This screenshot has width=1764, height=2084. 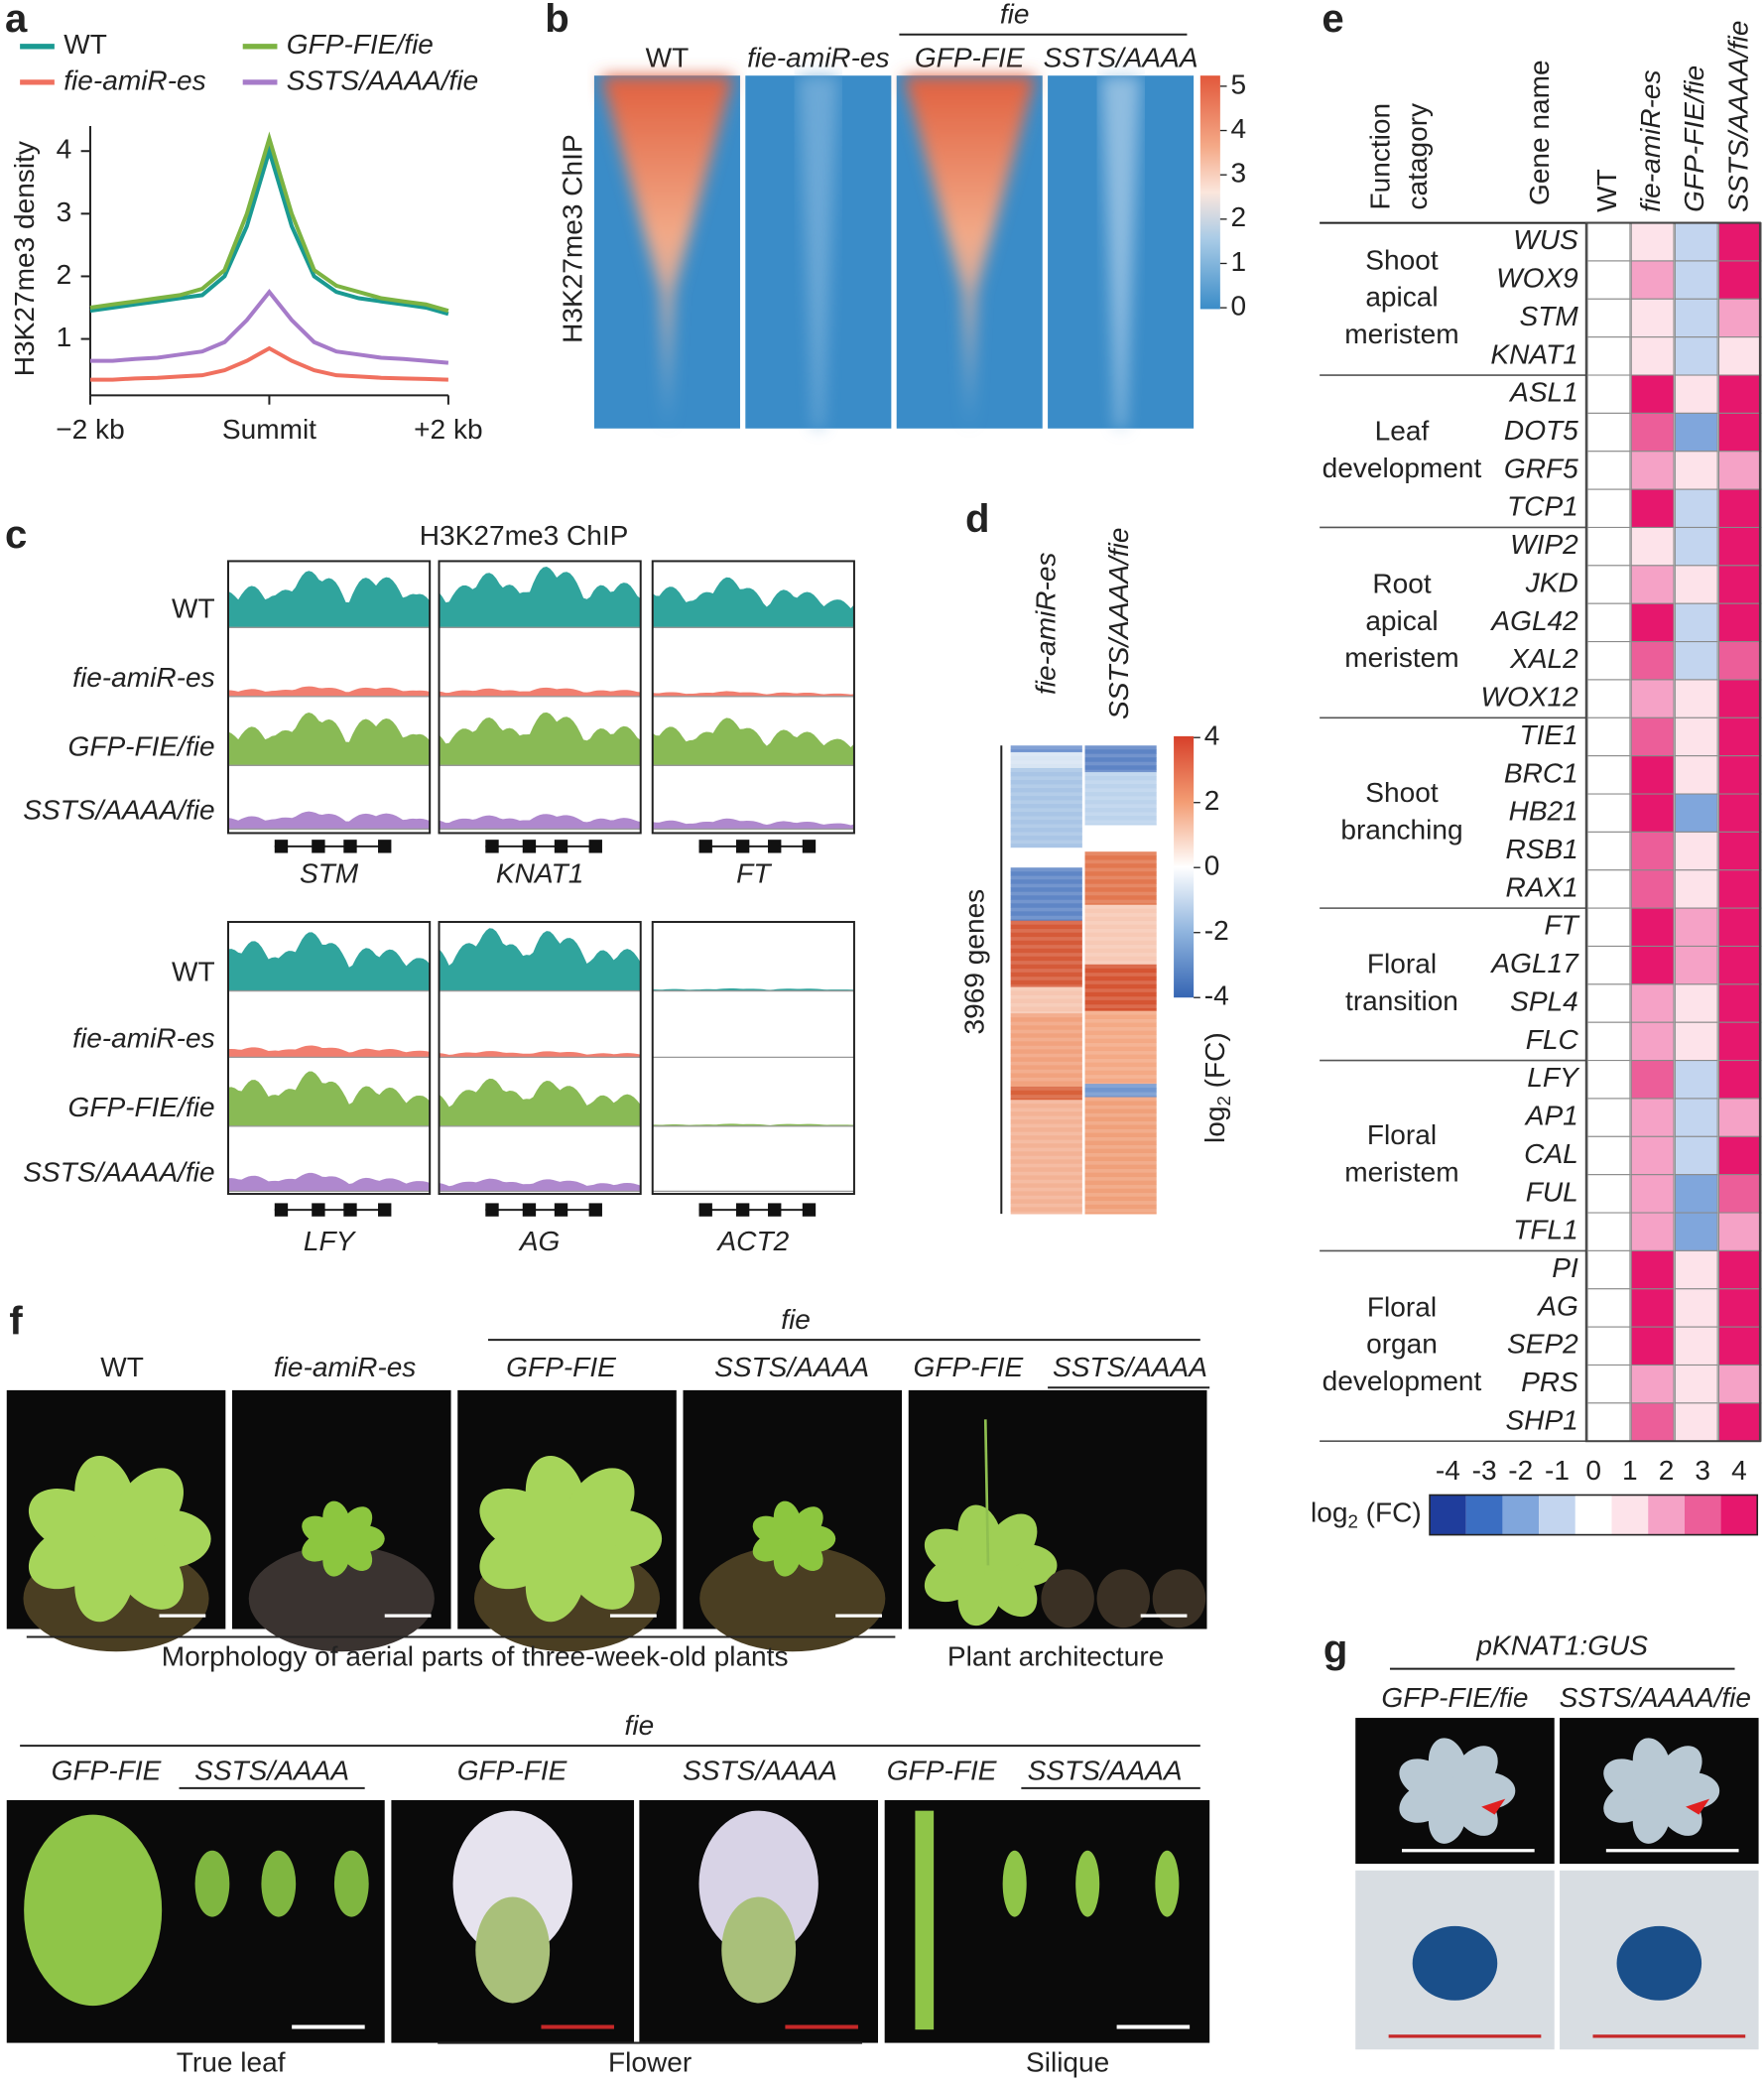 What do you see at coordinates (818, 58) in the screenshot?
I see `column-label: fie-amiR-es` at bounding box center [818, 58].